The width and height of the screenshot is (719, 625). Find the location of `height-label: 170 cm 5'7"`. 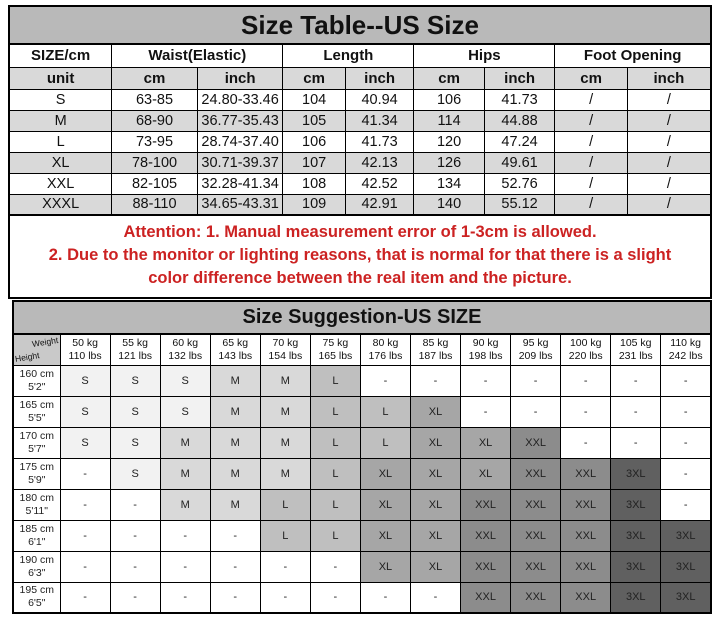

height-label: 170 cm 5'7" is located at coordinates (36, 442).